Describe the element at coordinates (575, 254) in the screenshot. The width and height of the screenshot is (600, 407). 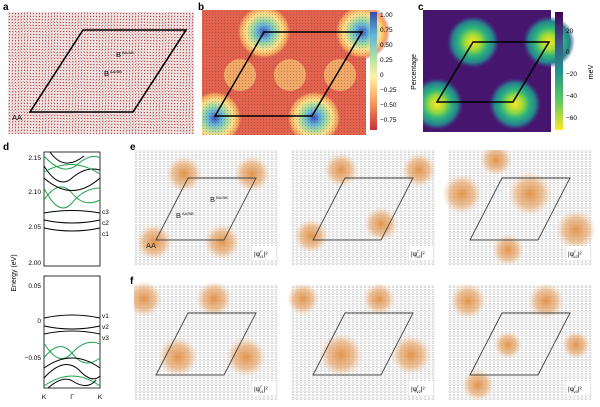
I see `e-tag-3: |ψΓ c3|²` at that location.